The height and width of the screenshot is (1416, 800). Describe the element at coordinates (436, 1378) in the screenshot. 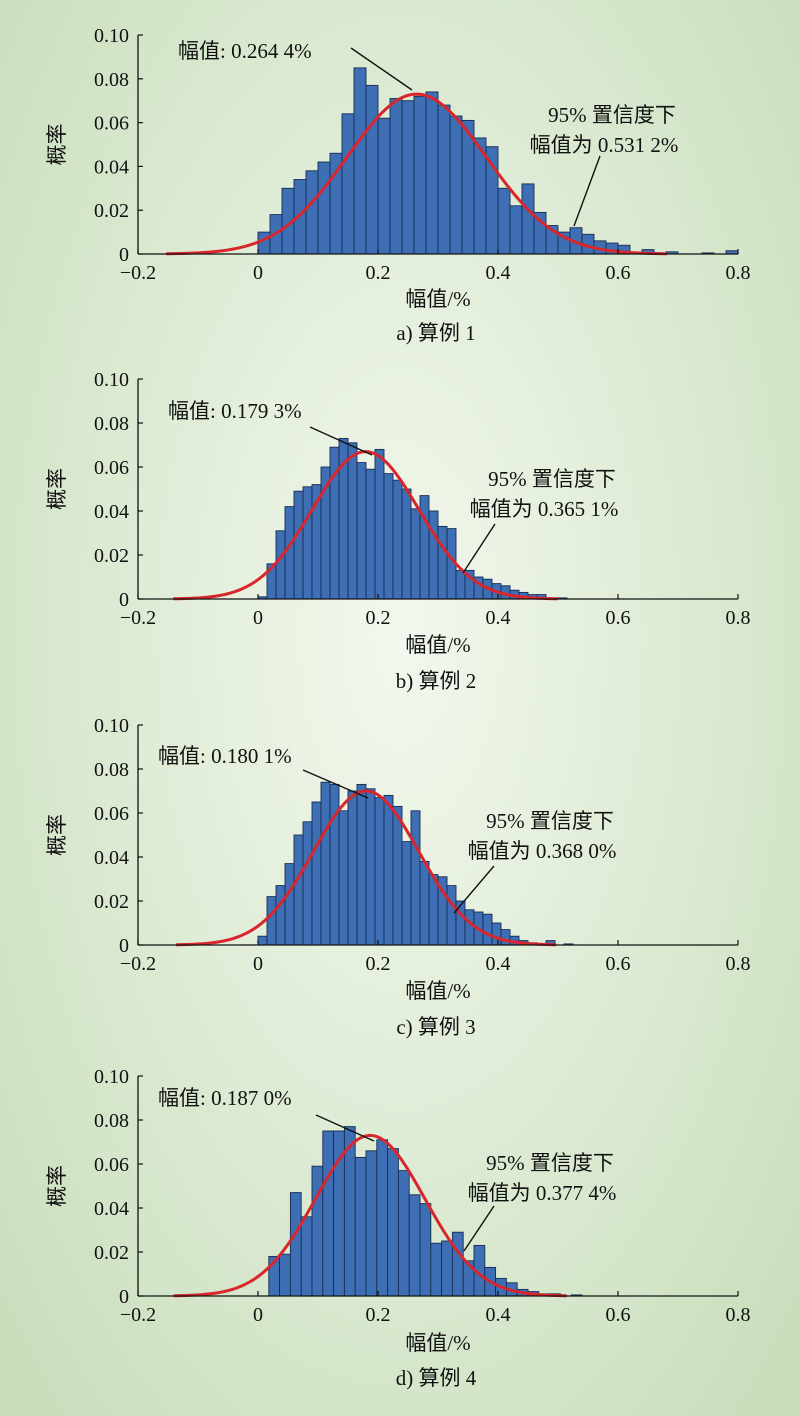

I see `chart-caption: d) 算例 4` at that location.